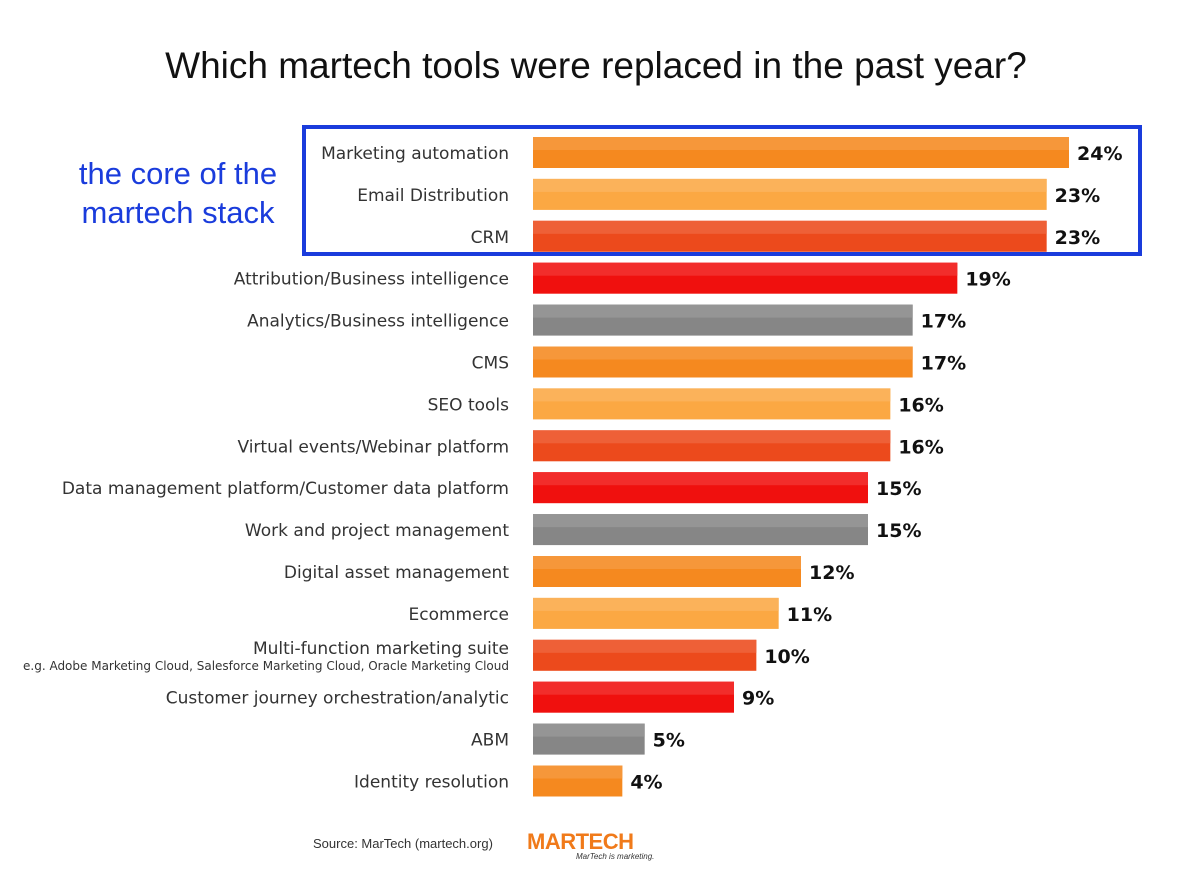  What do you see at coordinates (700, 521) in the screenshot?
I see `bar-highlight-work-and-project-management` at bounding box center [700, 521].